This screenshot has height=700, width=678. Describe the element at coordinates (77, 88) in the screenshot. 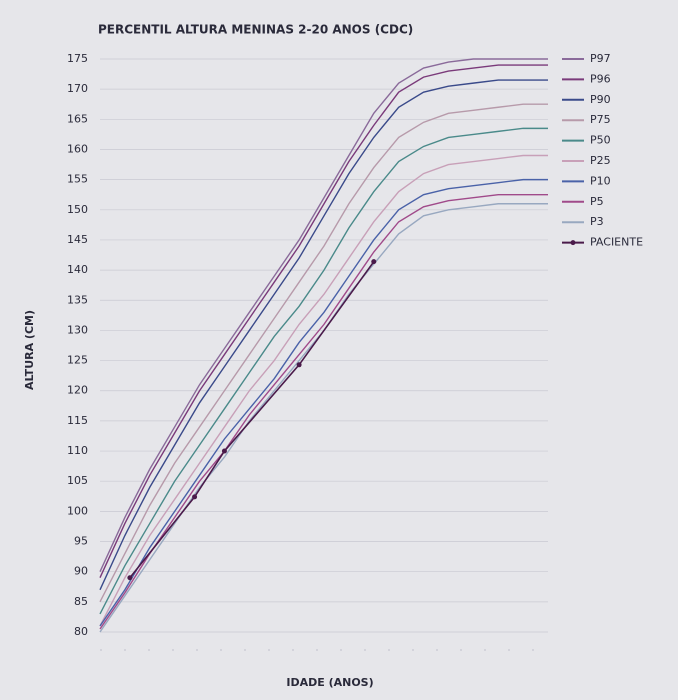

I see `y-tick-label: 170` at that location.